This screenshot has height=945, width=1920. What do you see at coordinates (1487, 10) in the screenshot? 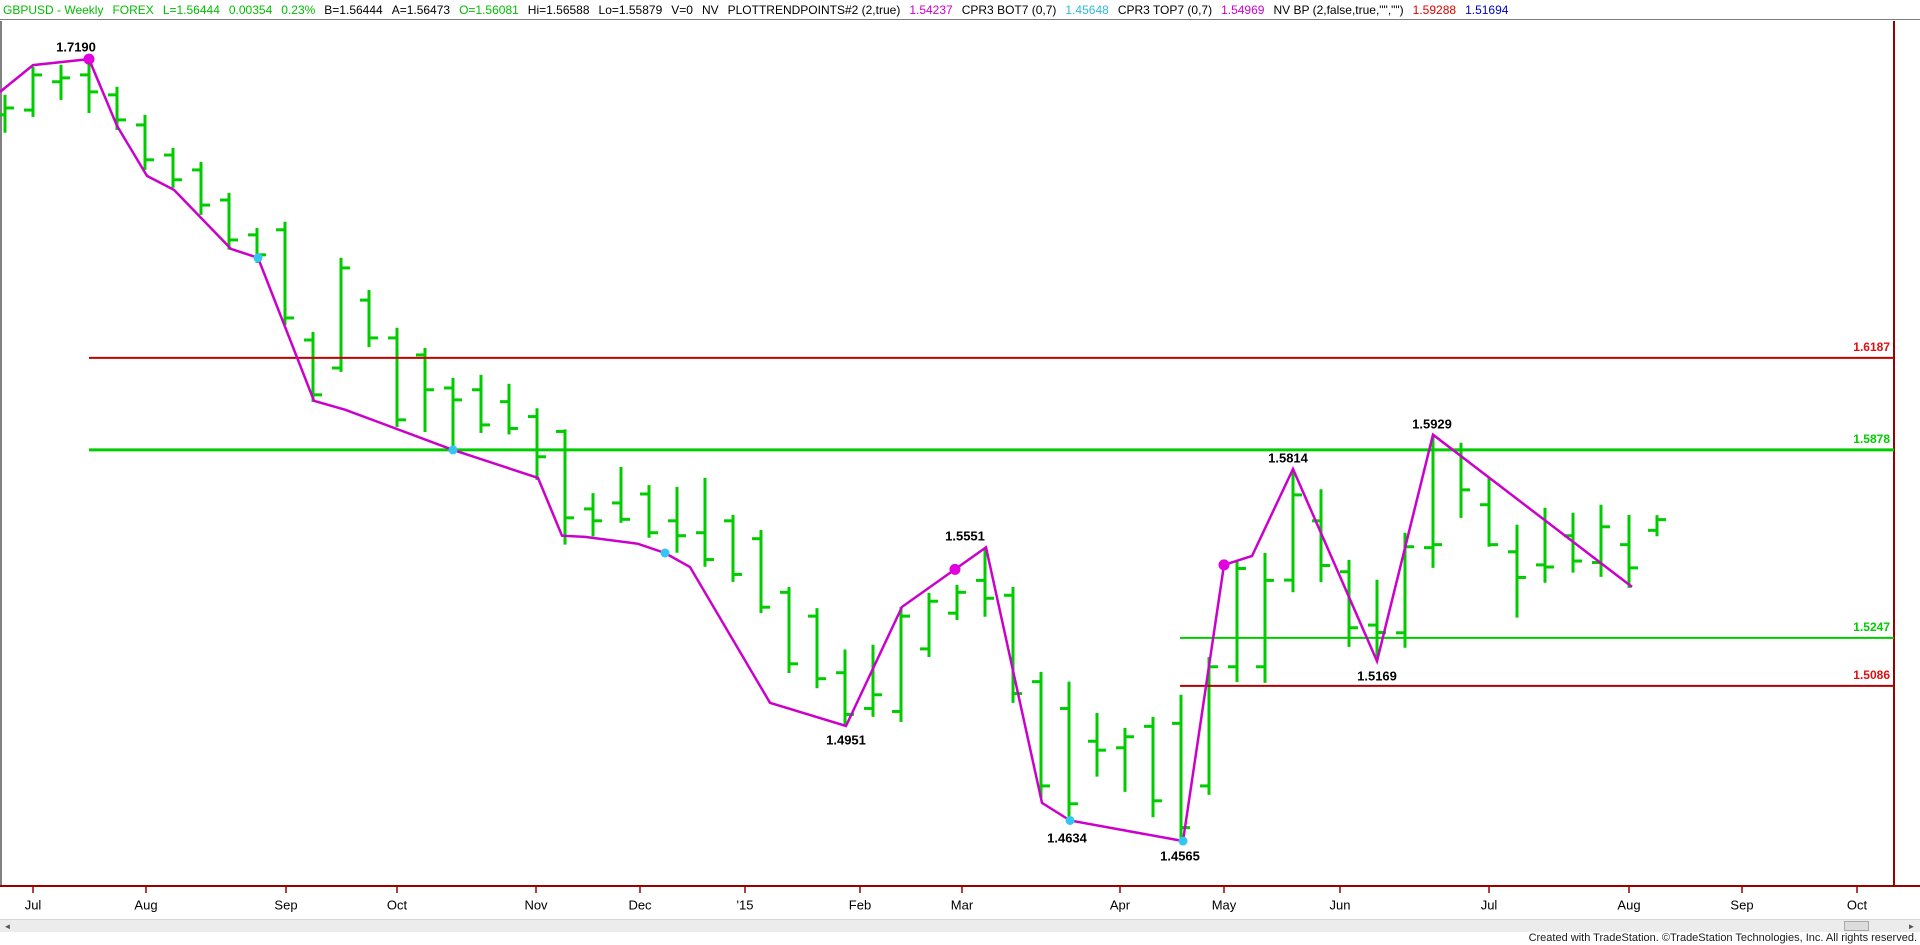
I see `header-segment: 1.51694` at bounding box center [1487, 10].